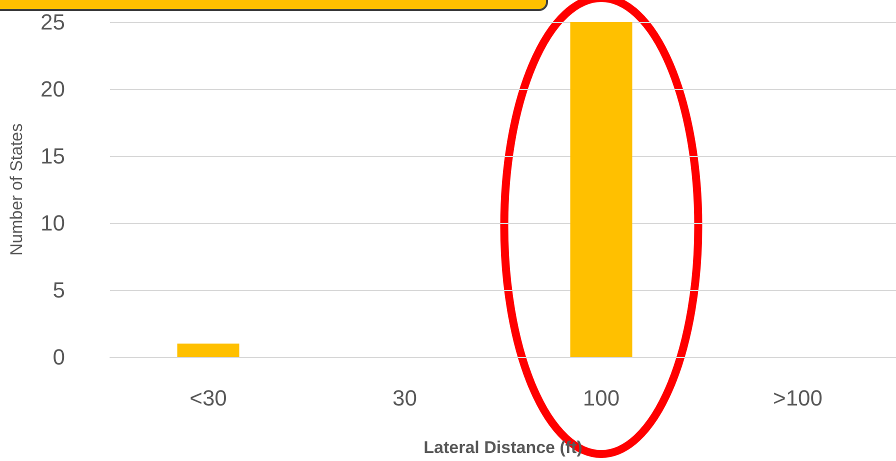 The height and width of the screenshot is (461, 896). Describe the element at coordinates (52, 89) in the screenshot. I see `y-tick-label: 20` at that location.